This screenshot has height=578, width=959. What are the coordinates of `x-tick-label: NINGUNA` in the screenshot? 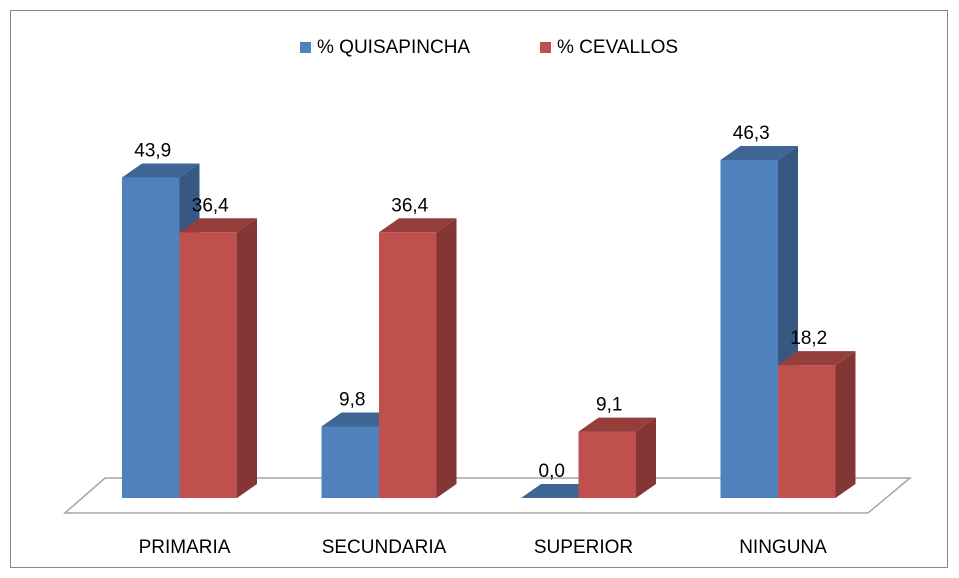 It's located at (783, 547).